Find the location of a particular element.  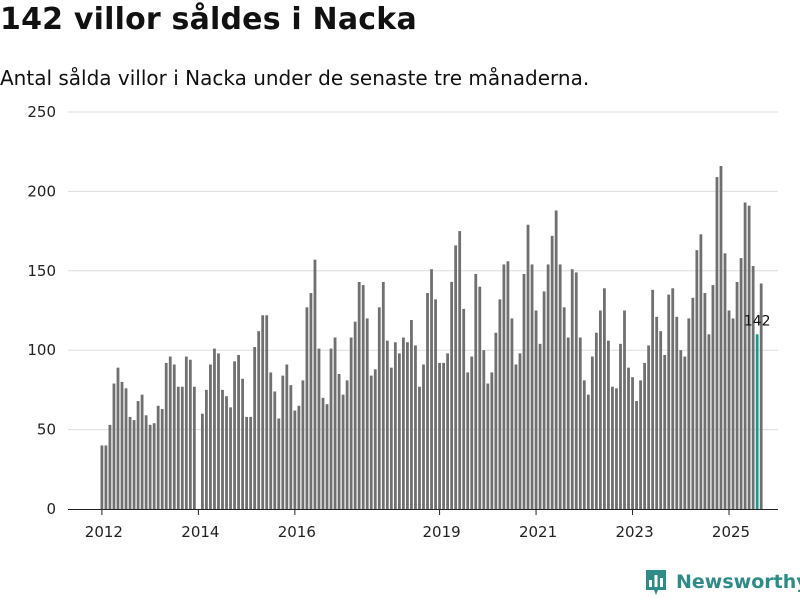

y-tick-label: 250 is located at coordinates (41, 112).